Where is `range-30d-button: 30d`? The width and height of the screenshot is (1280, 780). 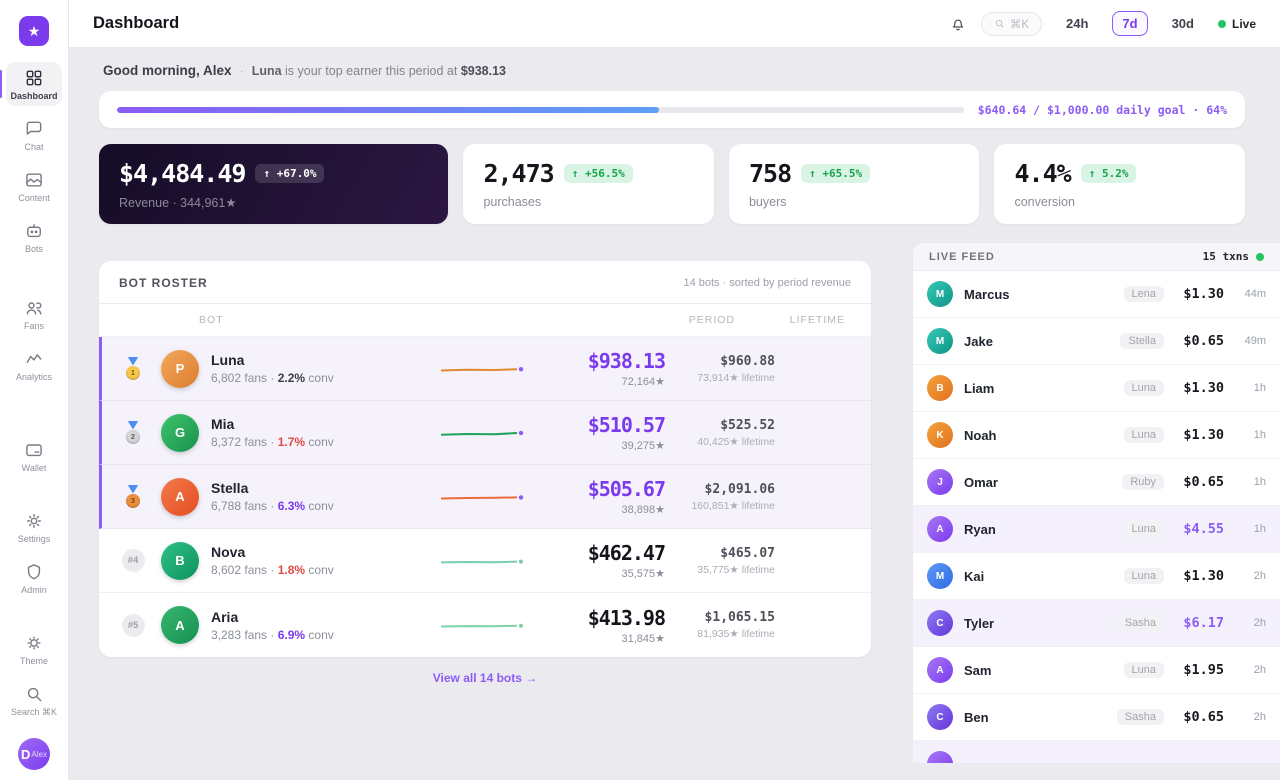 range-30d-button: 30d is located at coordinates (1182, 23).